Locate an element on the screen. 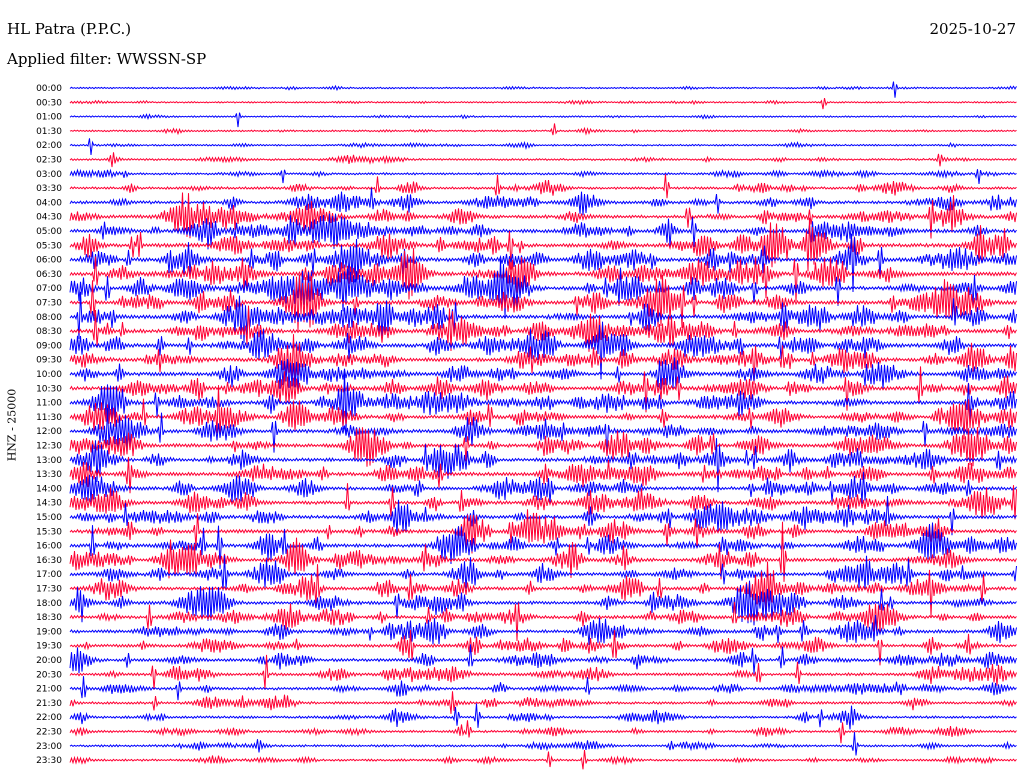 This screenshot has width=1024, height=780. row-label-0930: 09:30 is located at coordinates (49, 361).